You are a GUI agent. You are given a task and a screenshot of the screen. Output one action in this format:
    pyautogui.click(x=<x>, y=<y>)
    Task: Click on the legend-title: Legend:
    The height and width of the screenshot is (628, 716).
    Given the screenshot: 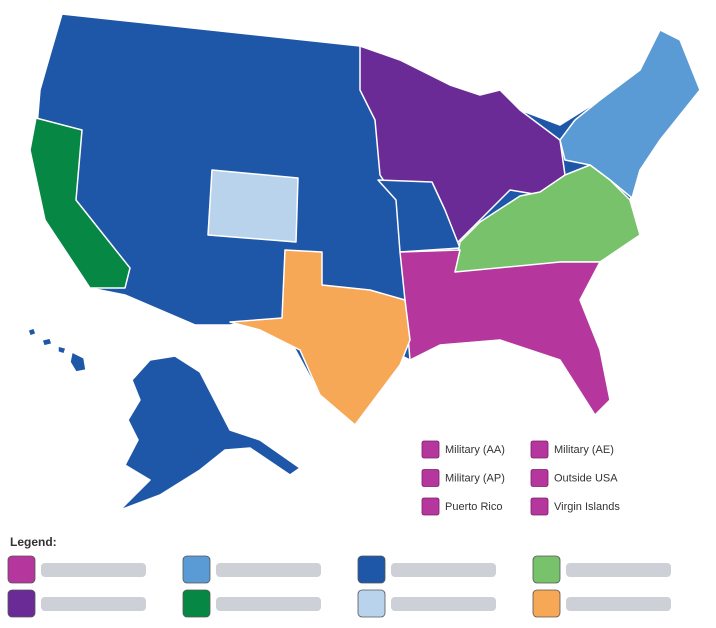 What is the action you would take?
    pyautogui.click(x=33, y=542)
    